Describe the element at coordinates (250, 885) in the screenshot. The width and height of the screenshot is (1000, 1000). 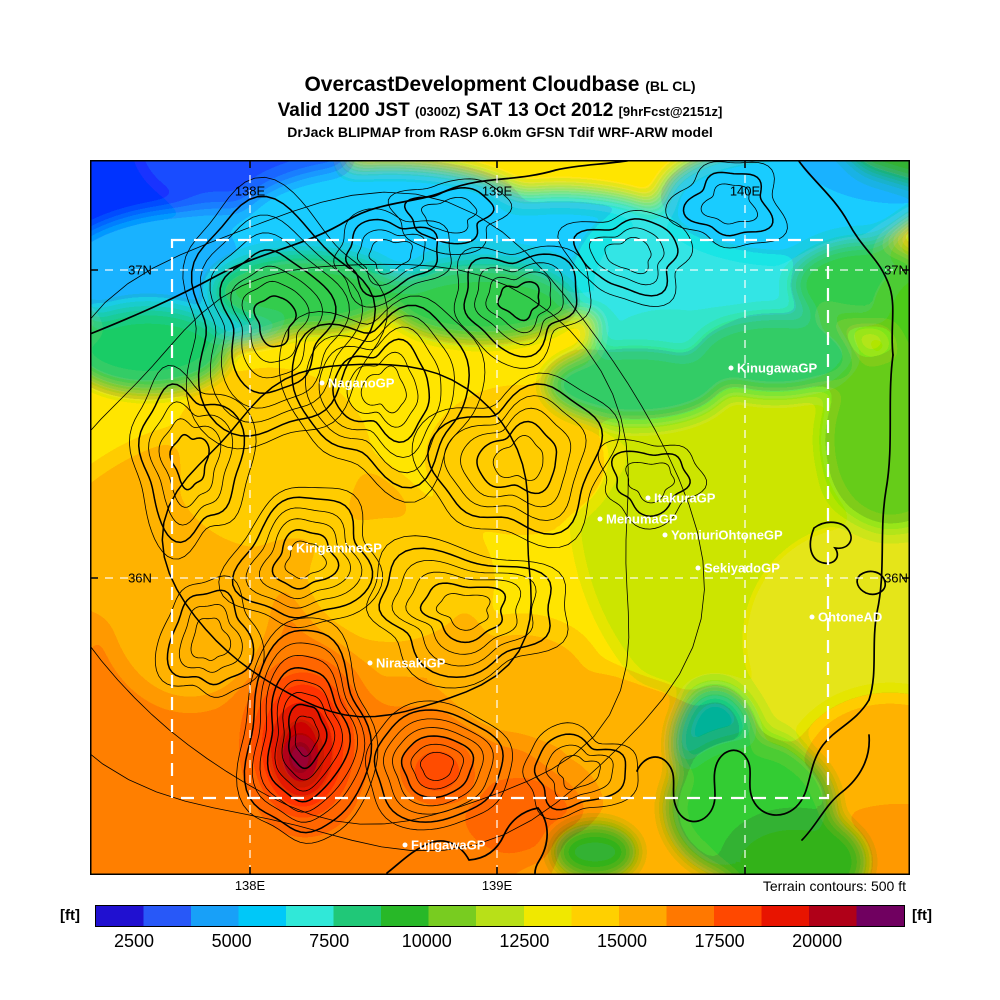
I see `grid-label: 138E` at that location.